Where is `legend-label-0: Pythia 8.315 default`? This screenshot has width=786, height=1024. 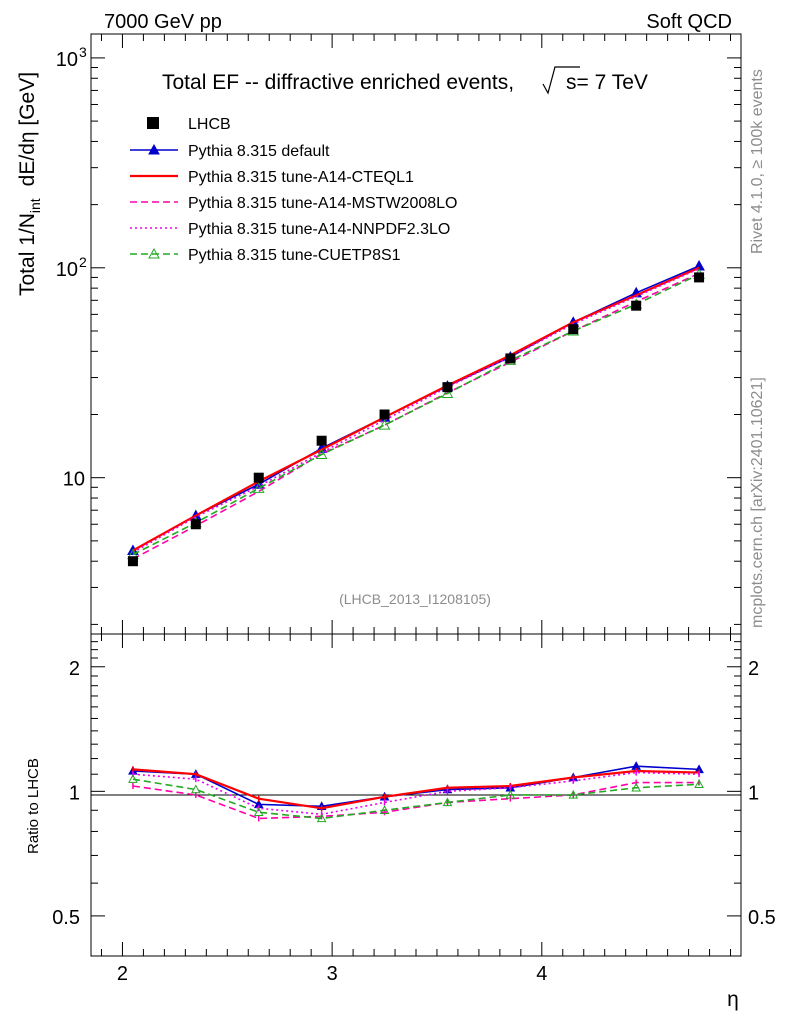
legend-label-0: Pythia 8.315 default is located at coordinates (259, 151).